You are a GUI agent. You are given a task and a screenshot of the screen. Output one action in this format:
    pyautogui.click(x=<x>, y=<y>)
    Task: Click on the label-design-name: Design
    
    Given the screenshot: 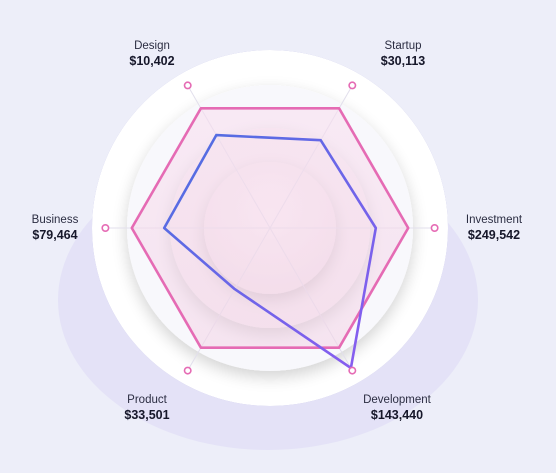 What is the action you would take?
    pyautogui.click(x=152, y=46)
    